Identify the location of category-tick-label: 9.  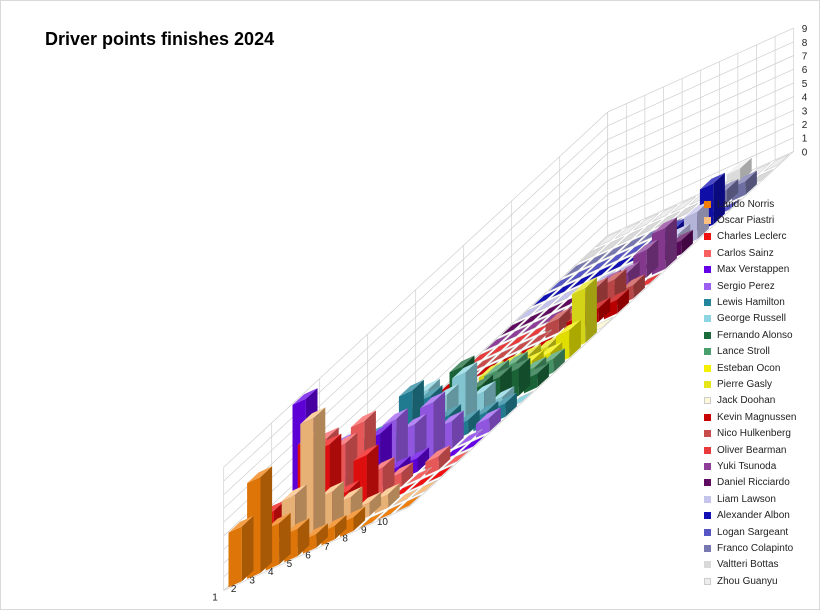
(364, 530).